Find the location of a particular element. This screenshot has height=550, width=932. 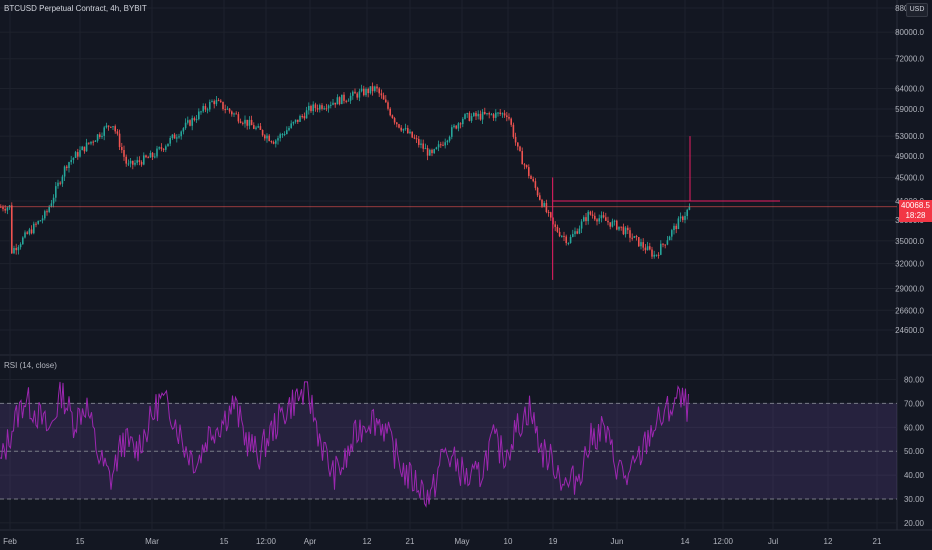

current-price-value: 40068.5 is located at coordinates (915, 205).